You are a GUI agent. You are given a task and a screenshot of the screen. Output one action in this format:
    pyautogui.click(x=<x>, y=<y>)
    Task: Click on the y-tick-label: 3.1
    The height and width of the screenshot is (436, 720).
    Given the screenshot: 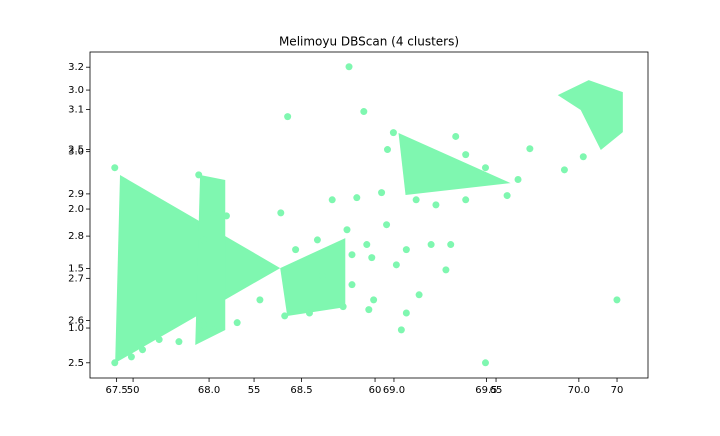 What is the action you would take?
    pyautogui.click(x=76, y=109)
    